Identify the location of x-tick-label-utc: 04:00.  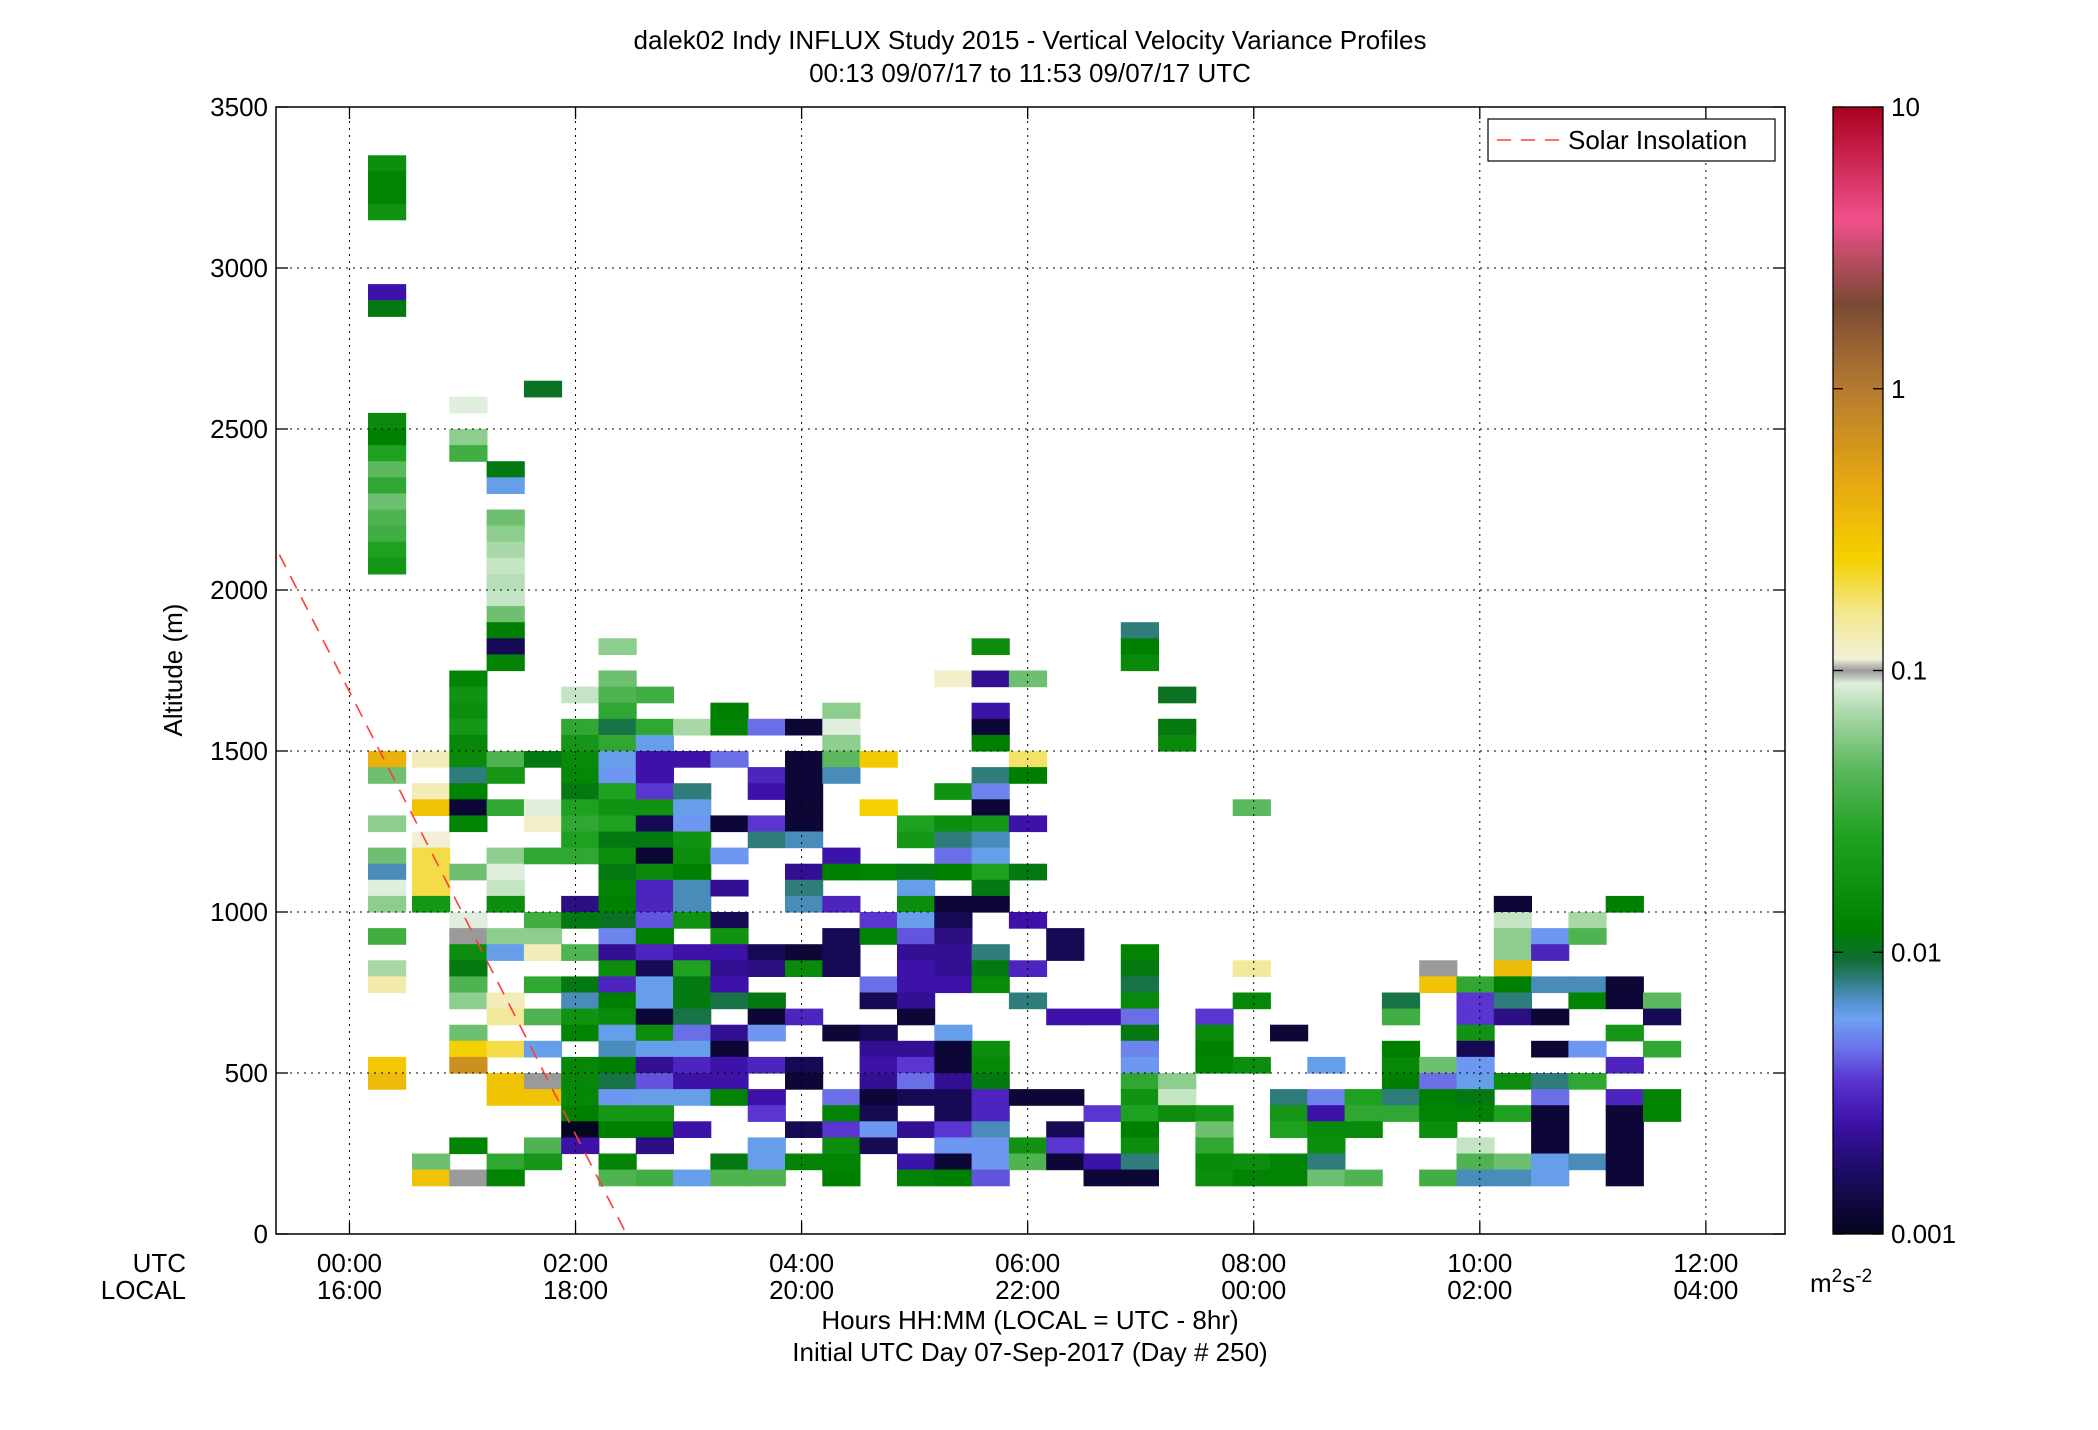
(801, 1263).